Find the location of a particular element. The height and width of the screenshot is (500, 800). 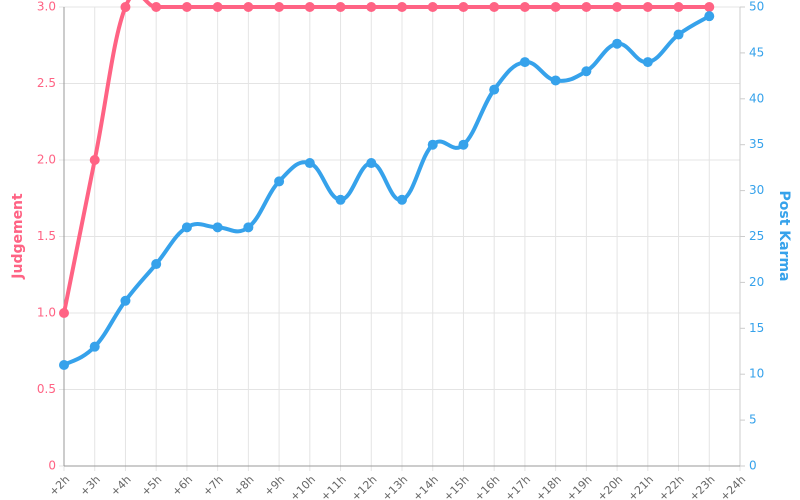

x-tick-label: +2h is located at coordinates (60, 486).